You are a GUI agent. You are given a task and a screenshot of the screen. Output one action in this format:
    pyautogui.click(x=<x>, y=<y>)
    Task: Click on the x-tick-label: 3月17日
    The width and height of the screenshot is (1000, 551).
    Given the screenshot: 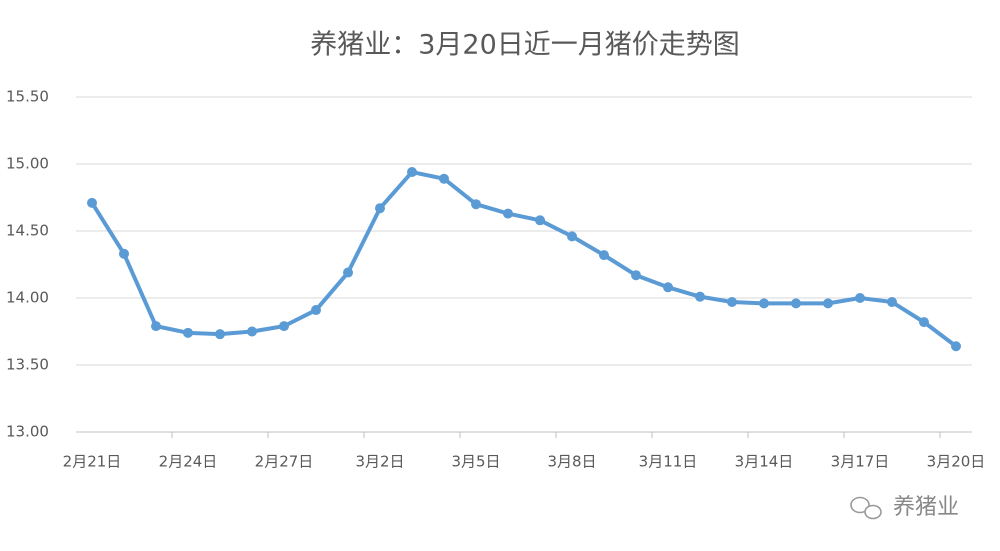 What is the action you would take?
    pyautogui.click(x=860, y=462)
    